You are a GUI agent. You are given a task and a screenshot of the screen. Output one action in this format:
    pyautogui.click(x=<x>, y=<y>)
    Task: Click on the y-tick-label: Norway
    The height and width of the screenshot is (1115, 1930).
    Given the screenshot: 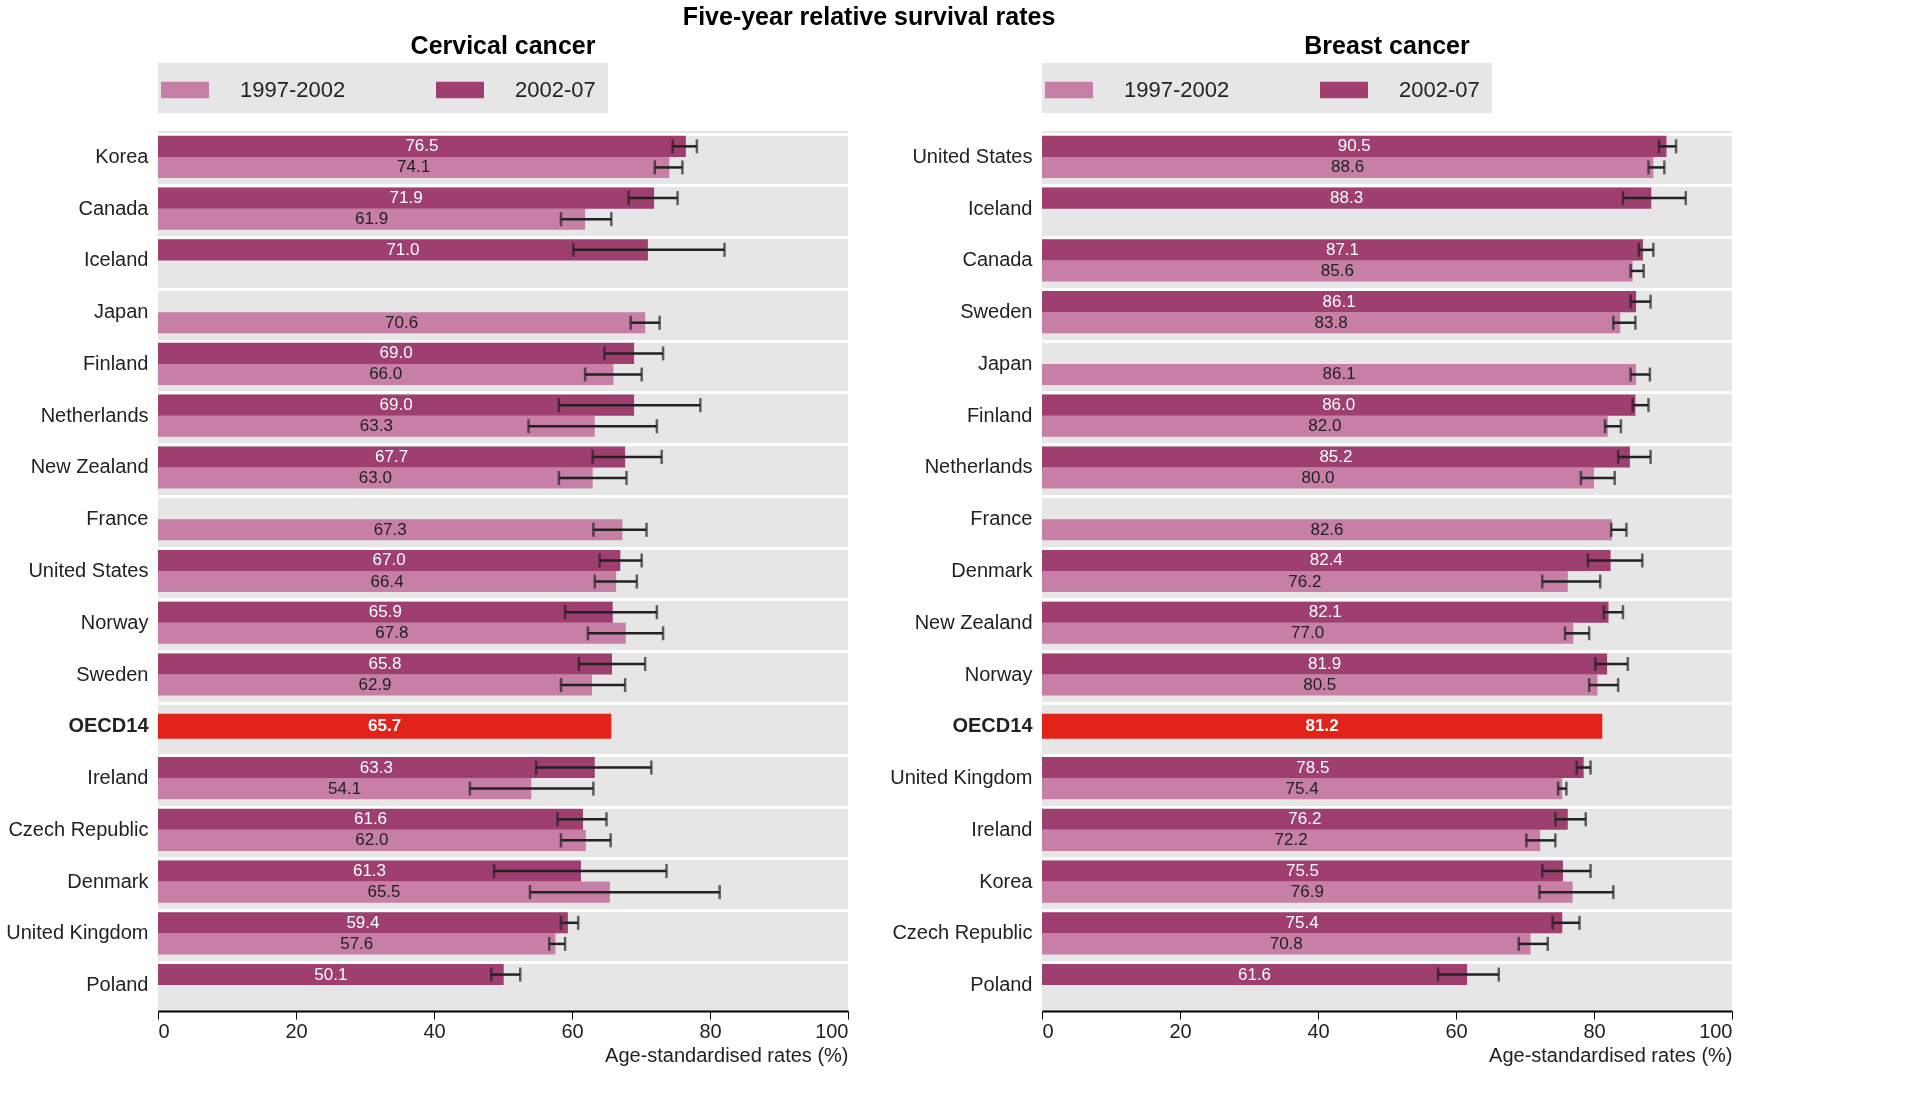 What is the action you would take?
    pyautogui.click(x=998, y=673)
    